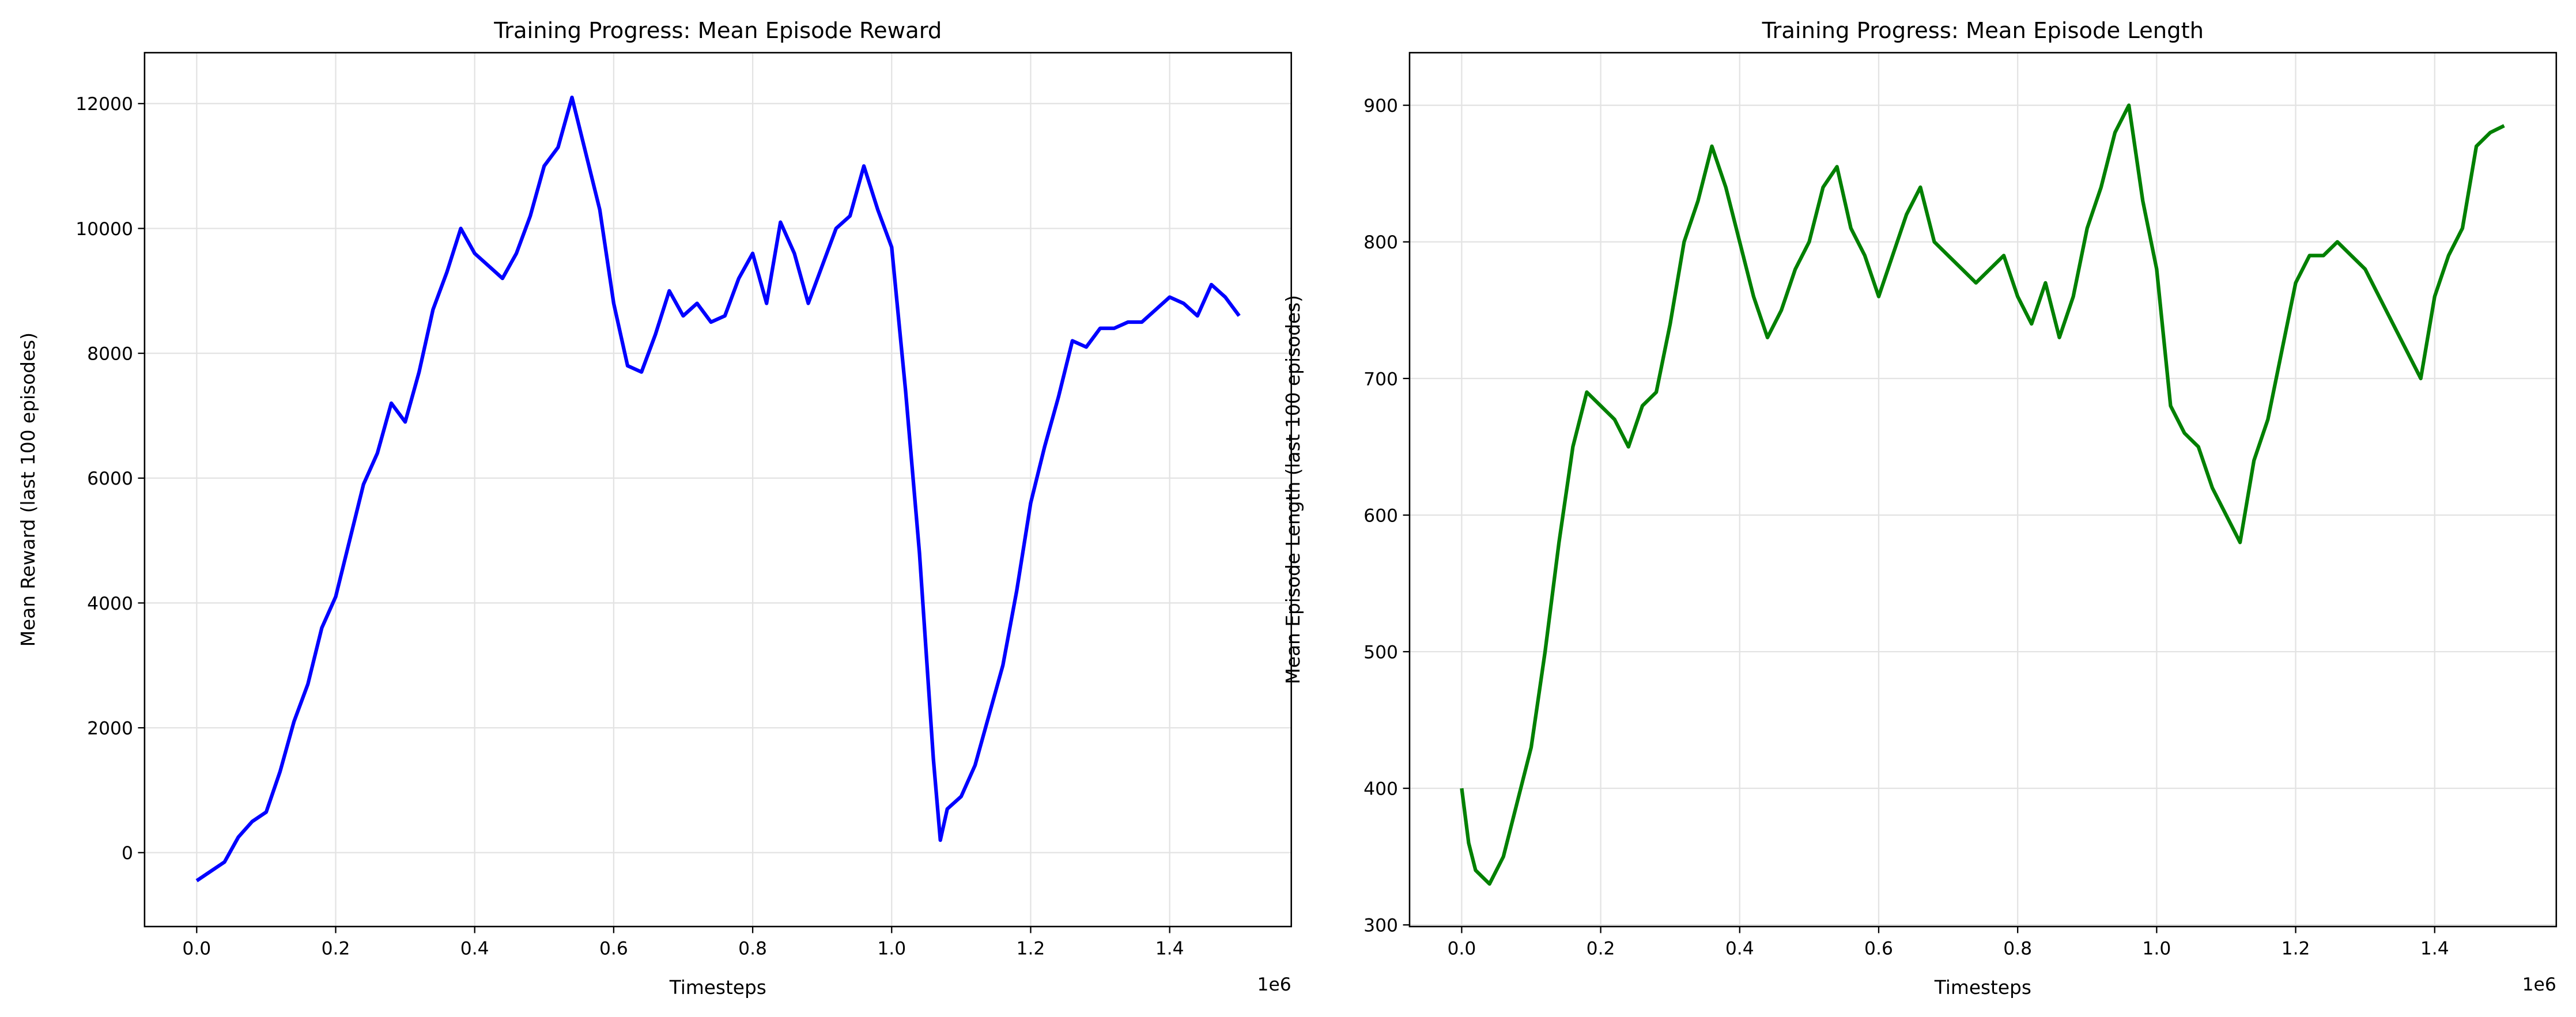 The width and height of the screenshot is (2576, 1017). Describe the element at coordinates (104, 229) in the screenshot. I see `y-tick-label: 10000` at that location.